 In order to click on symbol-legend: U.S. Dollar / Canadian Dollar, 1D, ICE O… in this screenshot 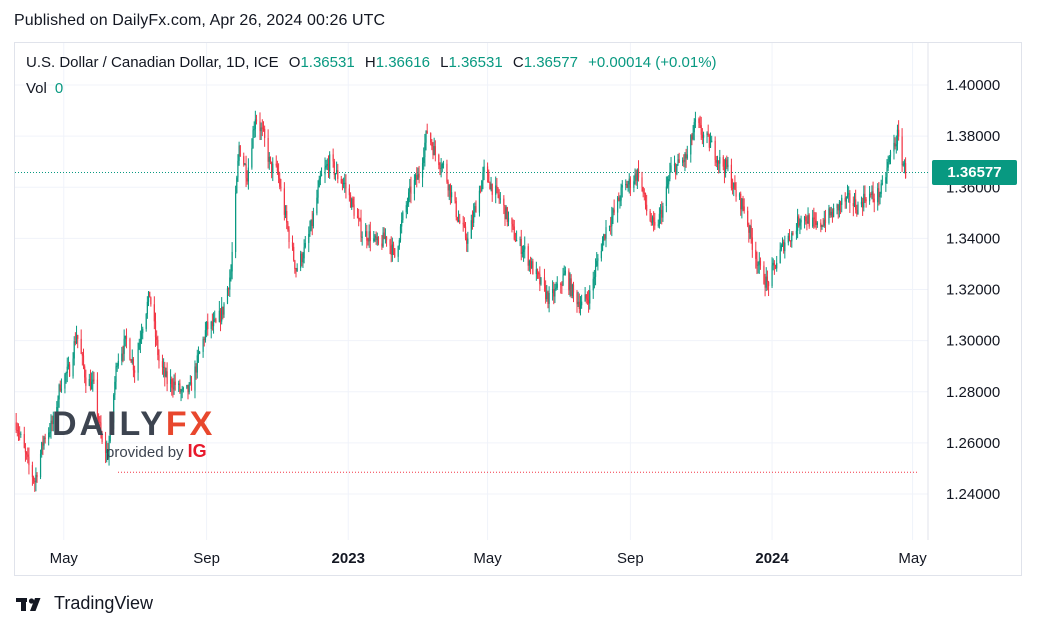, I will do `click(371, 62)`.